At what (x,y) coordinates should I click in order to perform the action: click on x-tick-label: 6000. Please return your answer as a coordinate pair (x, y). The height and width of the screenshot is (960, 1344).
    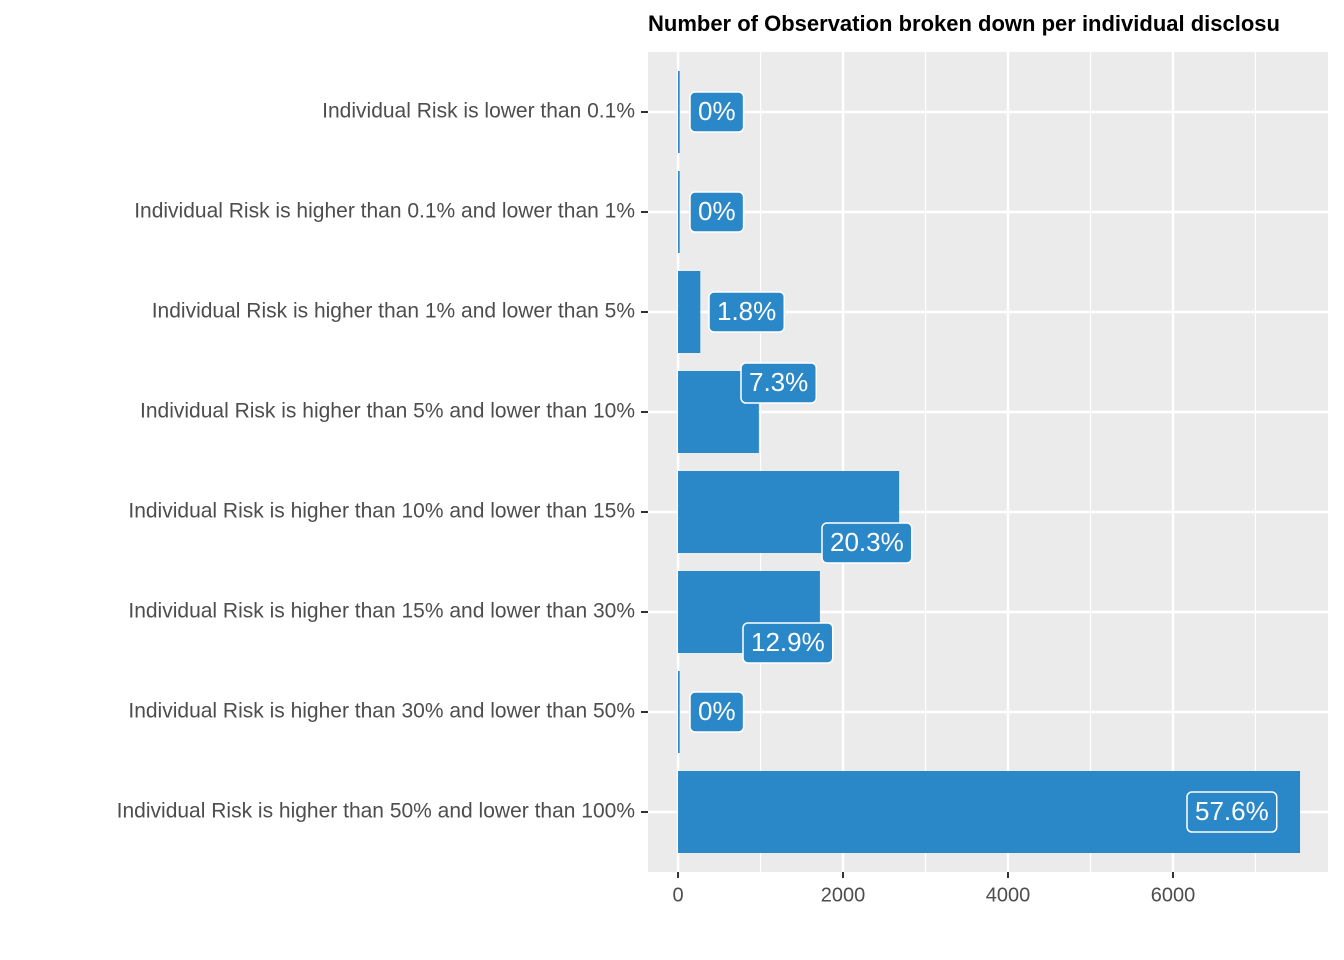
    Looking at the image, I should click on (1173, 895).